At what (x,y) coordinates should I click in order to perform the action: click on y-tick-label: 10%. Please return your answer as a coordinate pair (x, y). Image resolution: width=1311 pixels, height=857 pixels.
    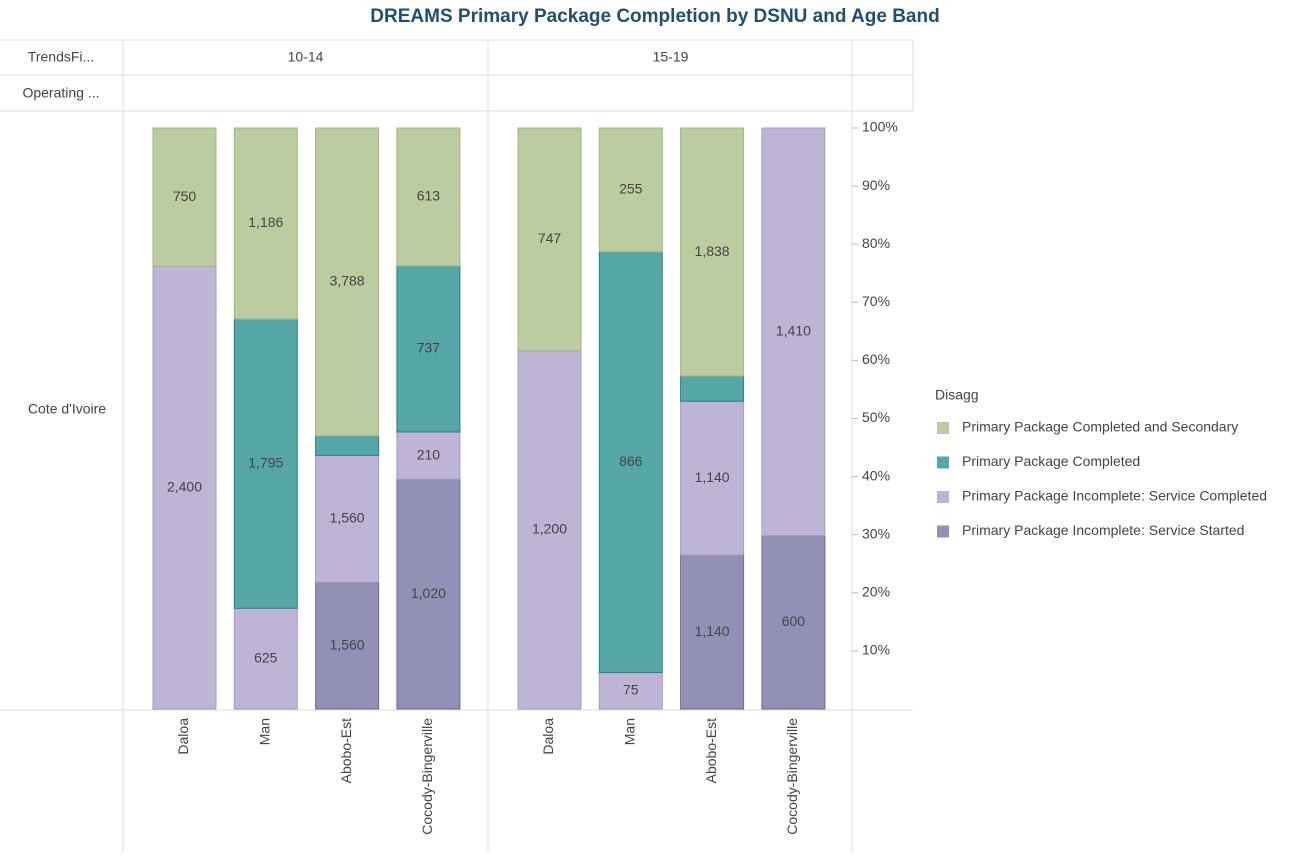
    Looking at the image, I should click on (876, 650).